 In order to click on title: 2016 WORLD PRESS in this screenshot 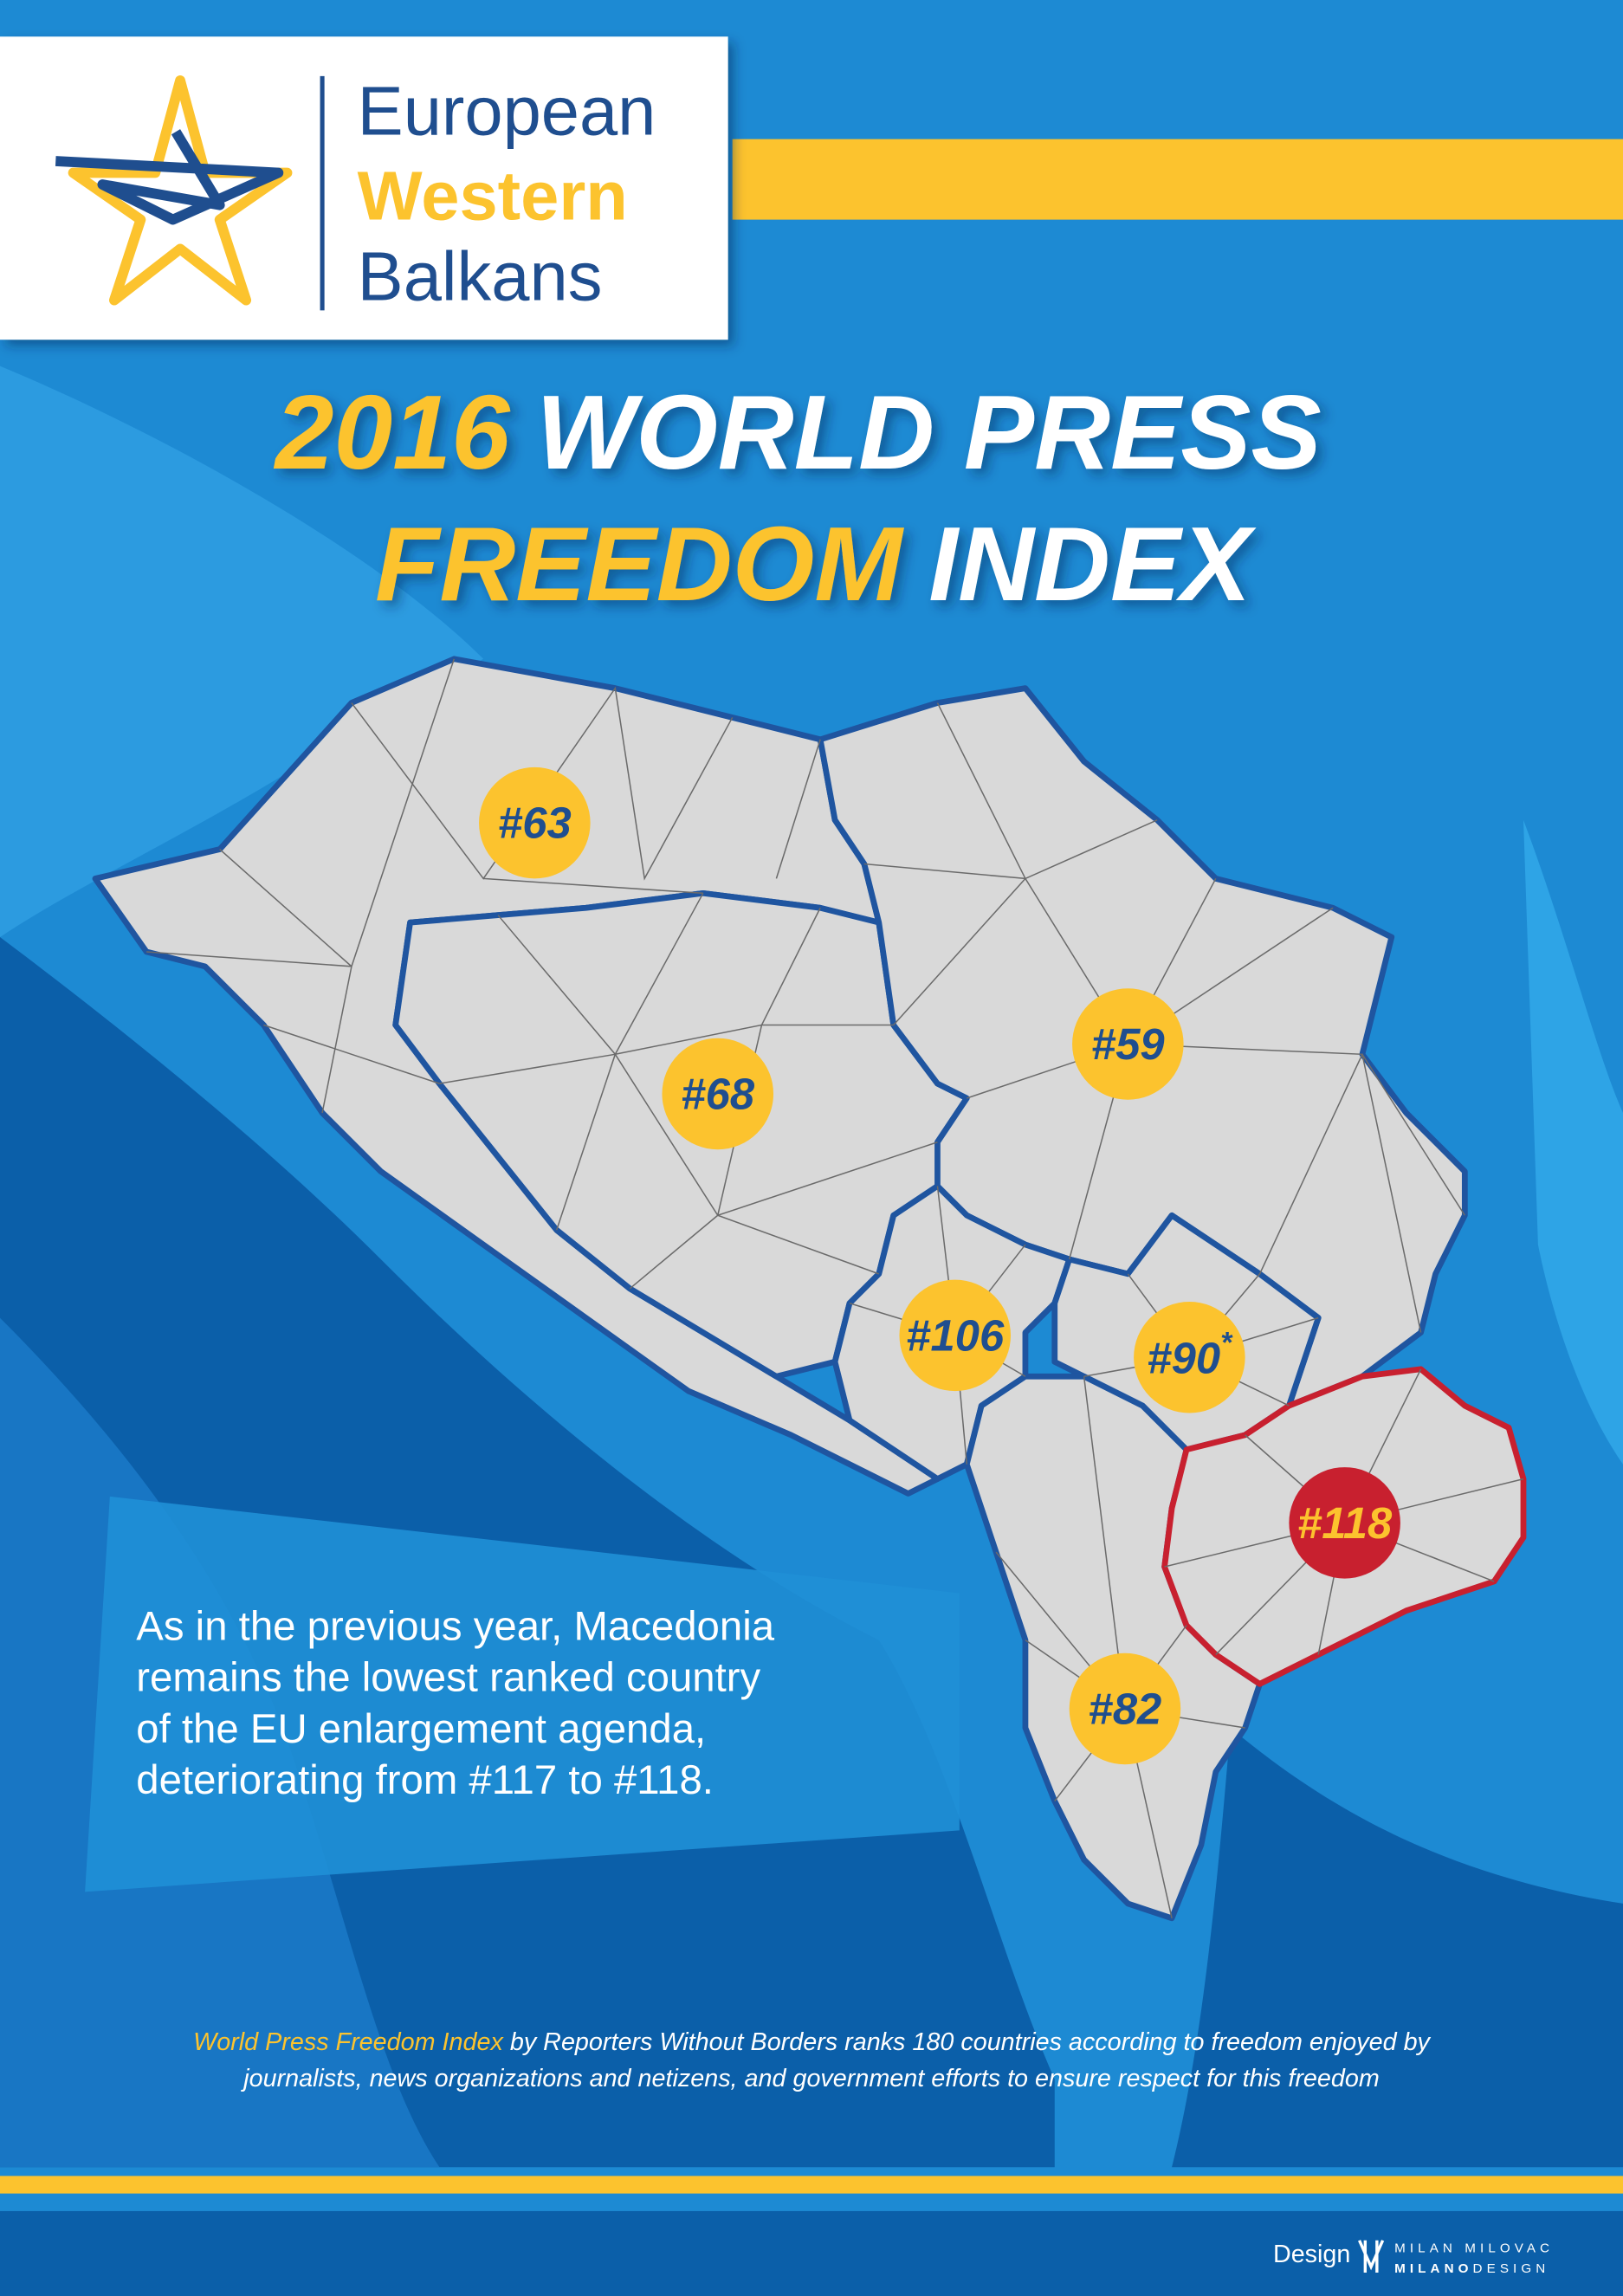, I will do `click(798, 432)`.